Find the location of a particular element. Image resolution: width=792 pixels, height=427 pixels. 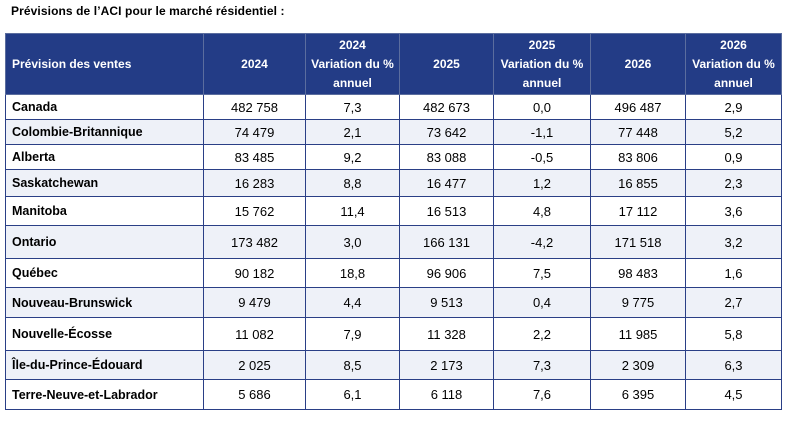

variation-2026-cell: 2,7 is located at coordinates (733, 302).